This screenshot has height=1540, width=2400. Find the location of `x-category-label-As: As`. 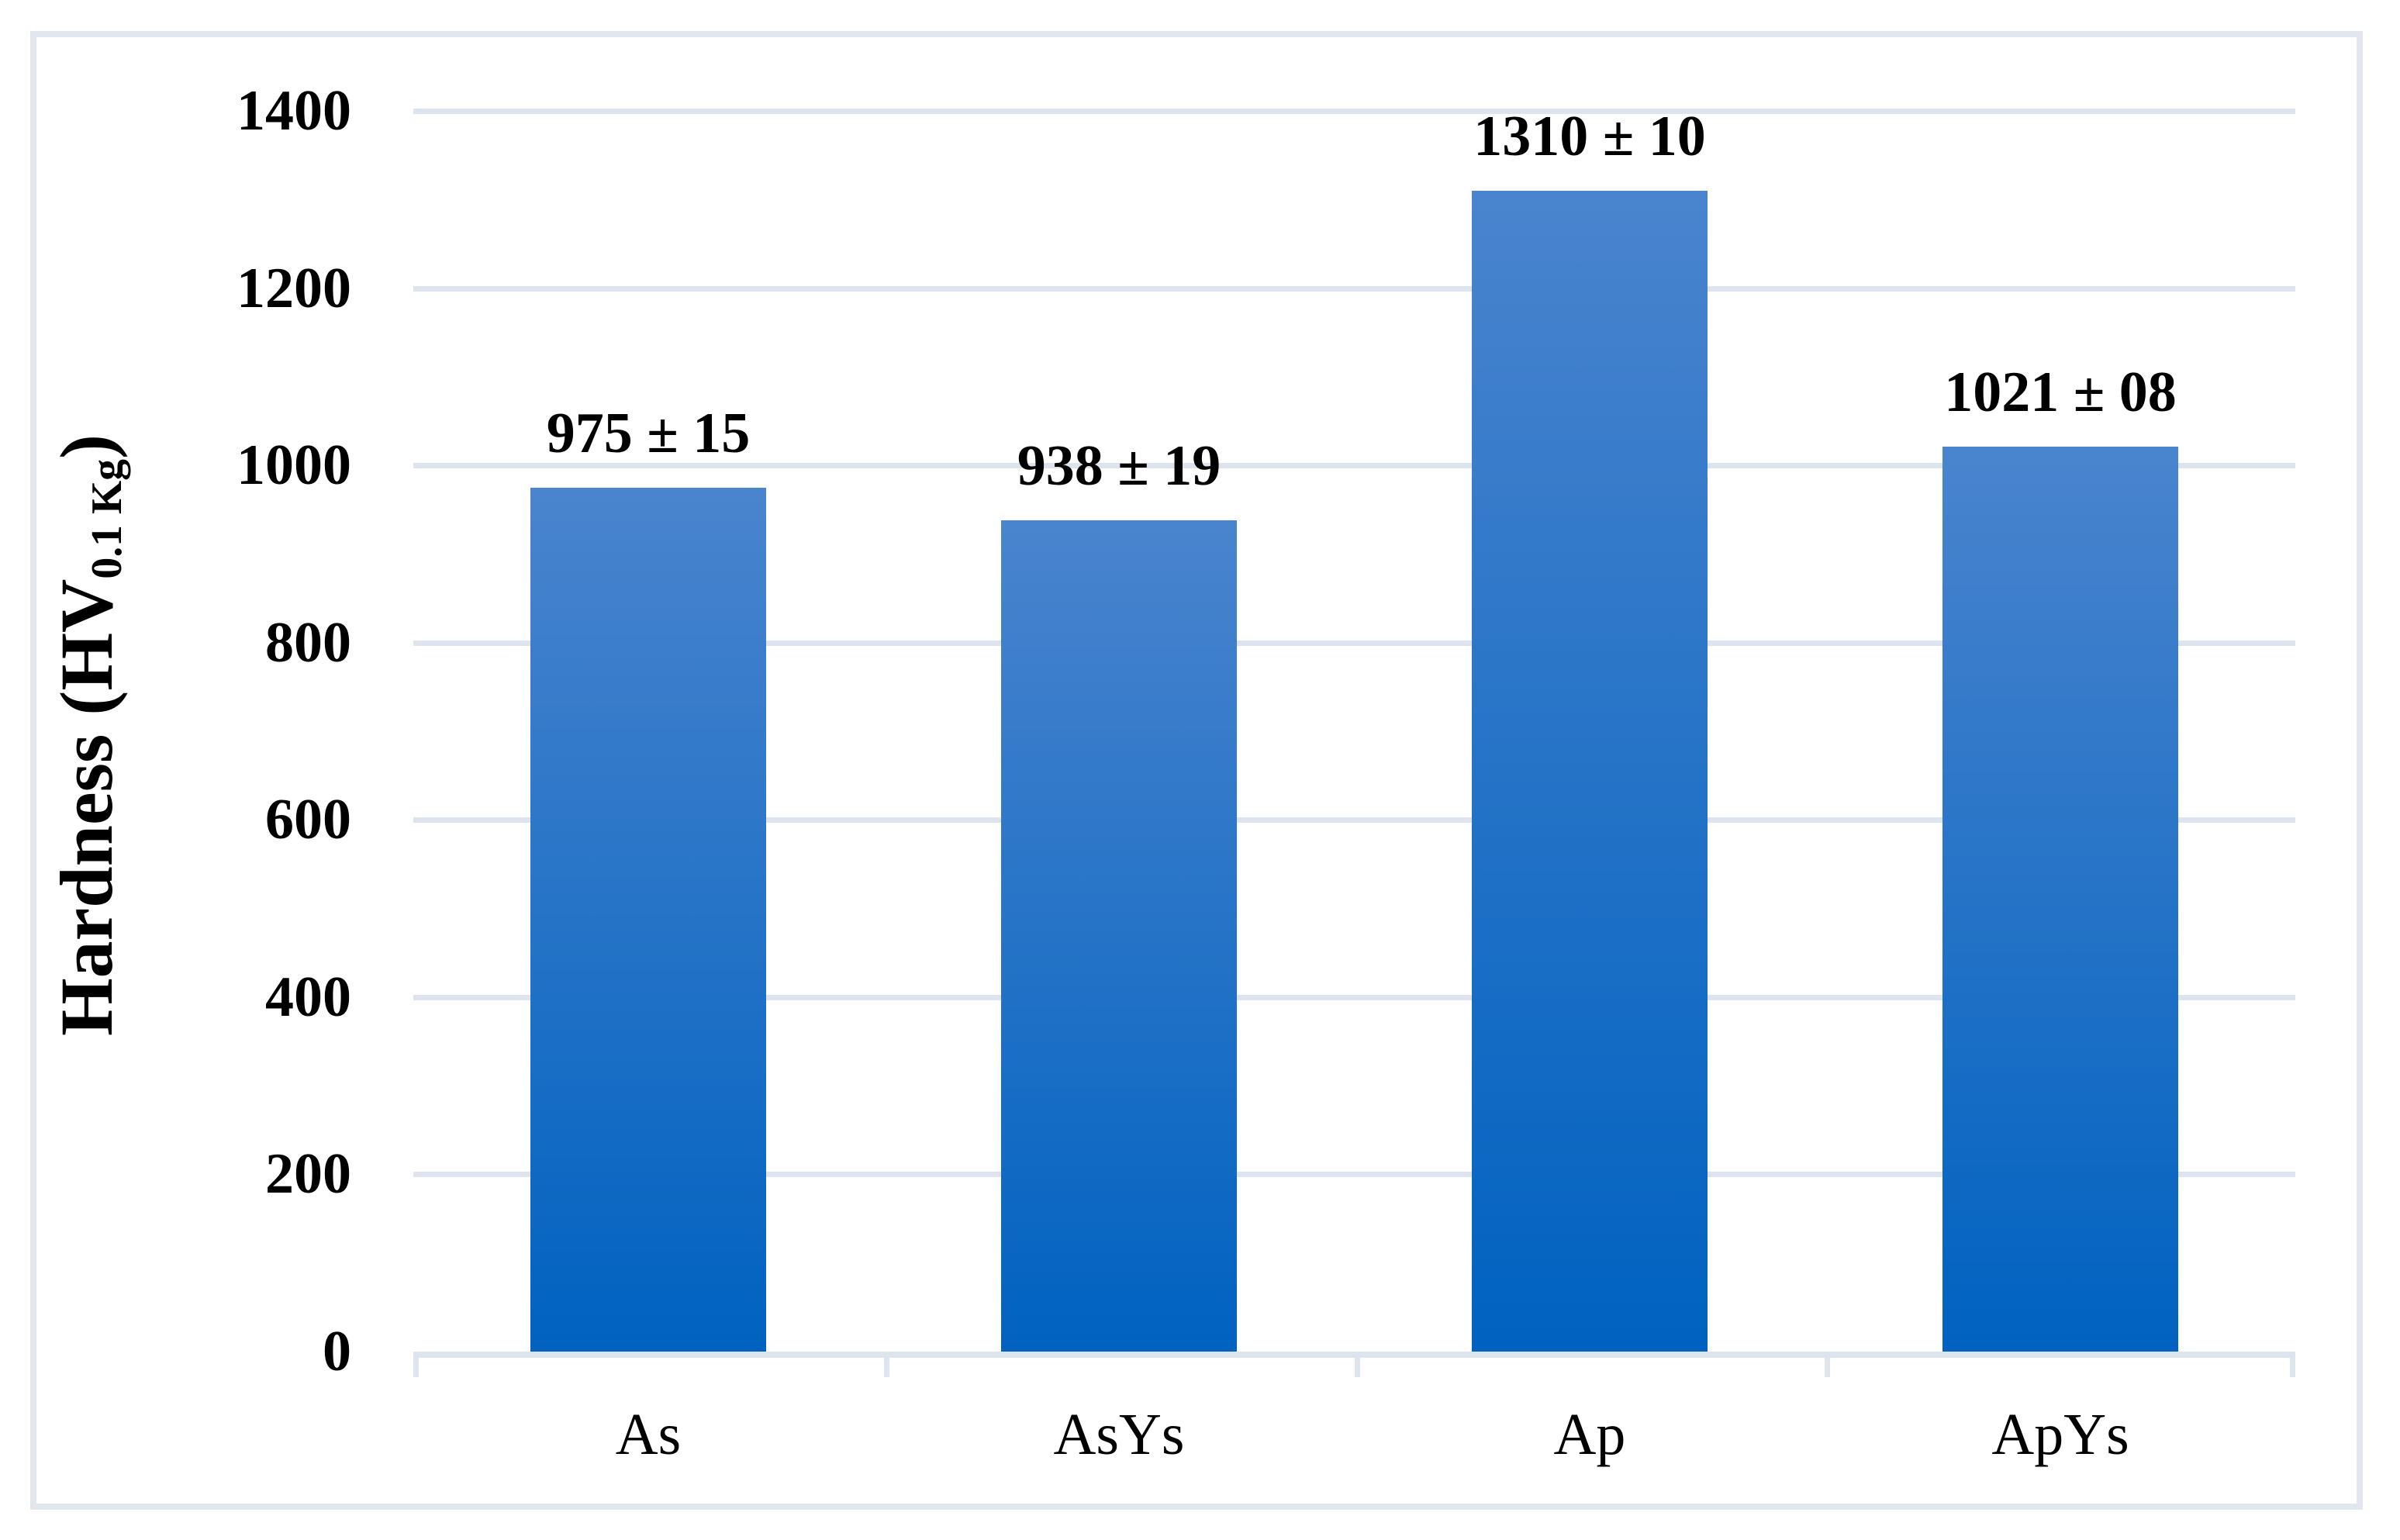

x-category-label-As: As is located at coordinates (648, 1434).